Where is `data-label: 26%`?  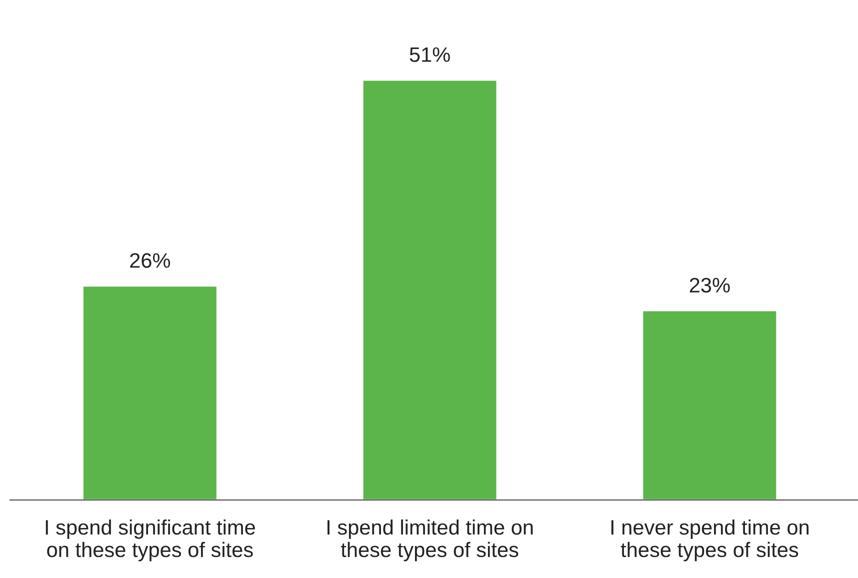 data-label: 26% is located at coordinates (150, 260).